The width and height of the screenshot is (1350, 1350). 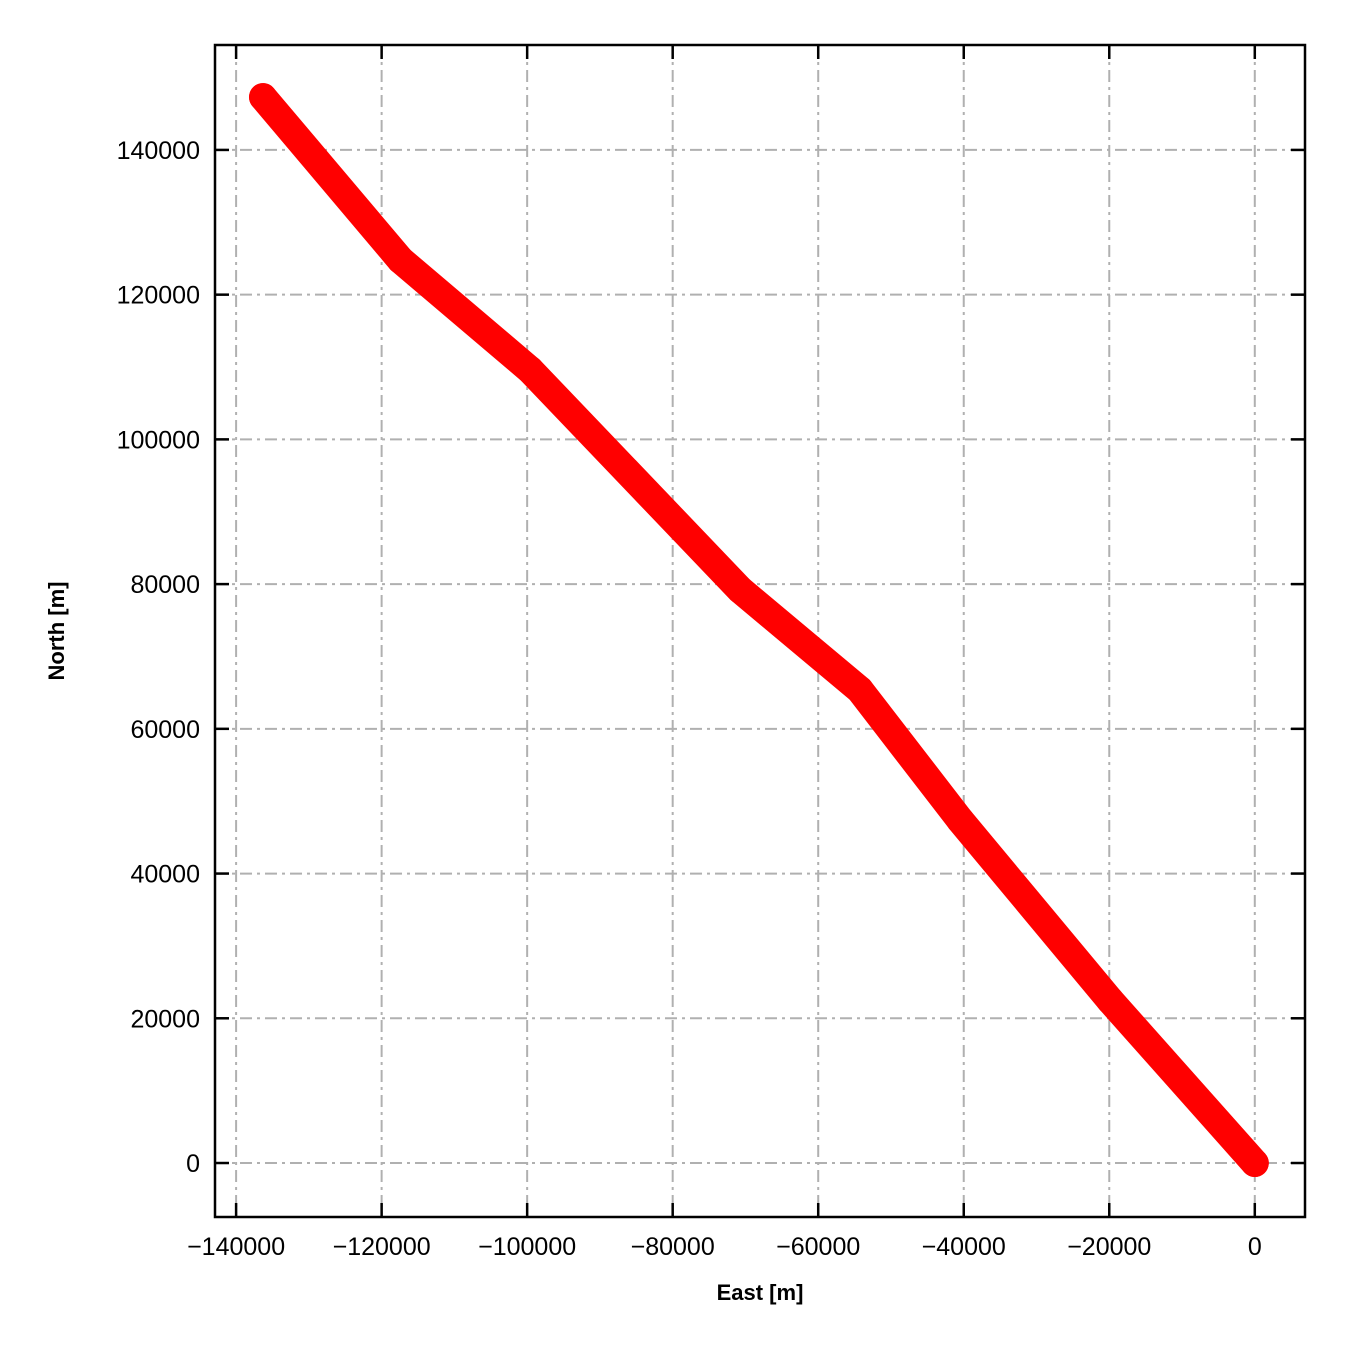 I want to click on x-tick-label: −120000, so click(x=382, y=1247).